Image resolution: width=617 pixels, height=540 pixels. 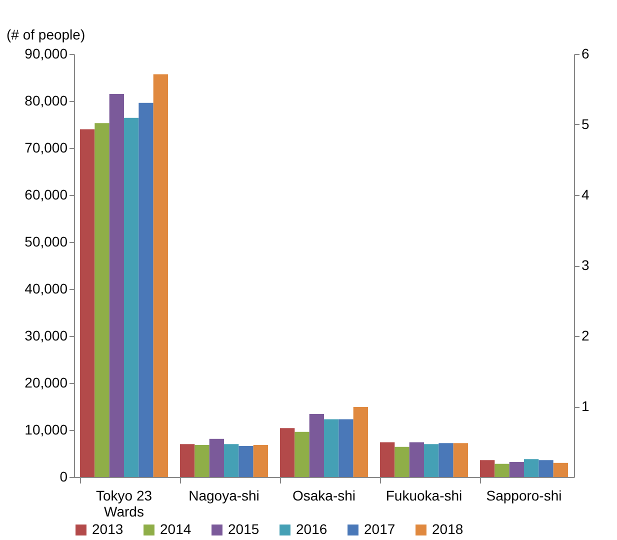 What do you see at coordinates (108, 529) in the screenshot?
I see `legend-label: 2013` at bounding box center [108, 529].